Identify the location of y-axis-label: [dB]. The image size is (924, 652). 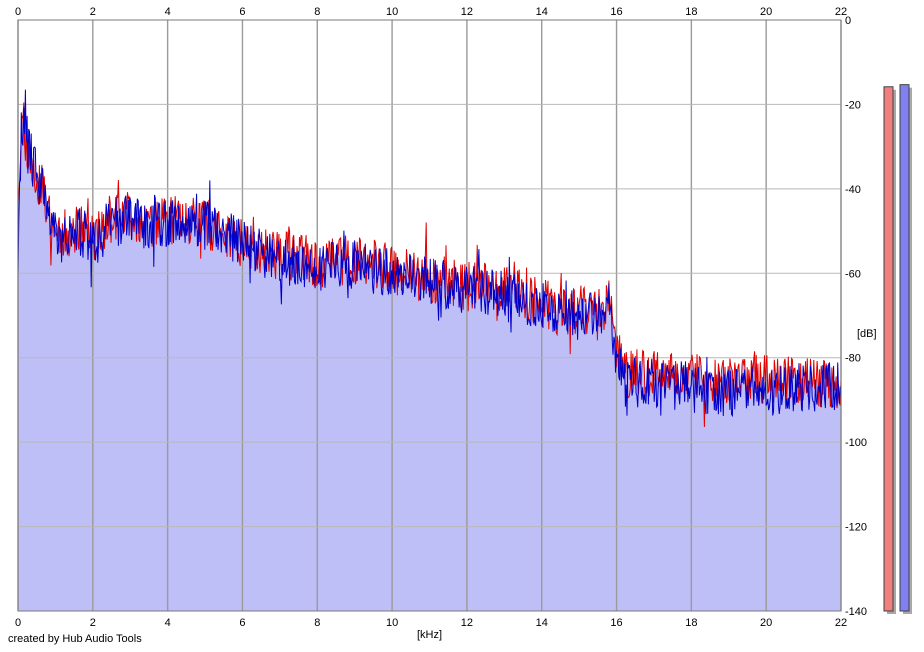
(867, 334).